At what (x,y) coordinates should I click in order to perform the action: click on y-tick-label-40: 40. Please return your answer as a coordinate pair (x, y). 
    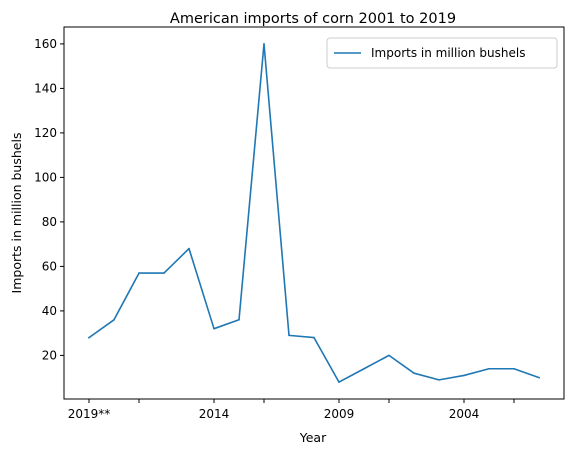
    Looking at the image, I should click on (49, 311).